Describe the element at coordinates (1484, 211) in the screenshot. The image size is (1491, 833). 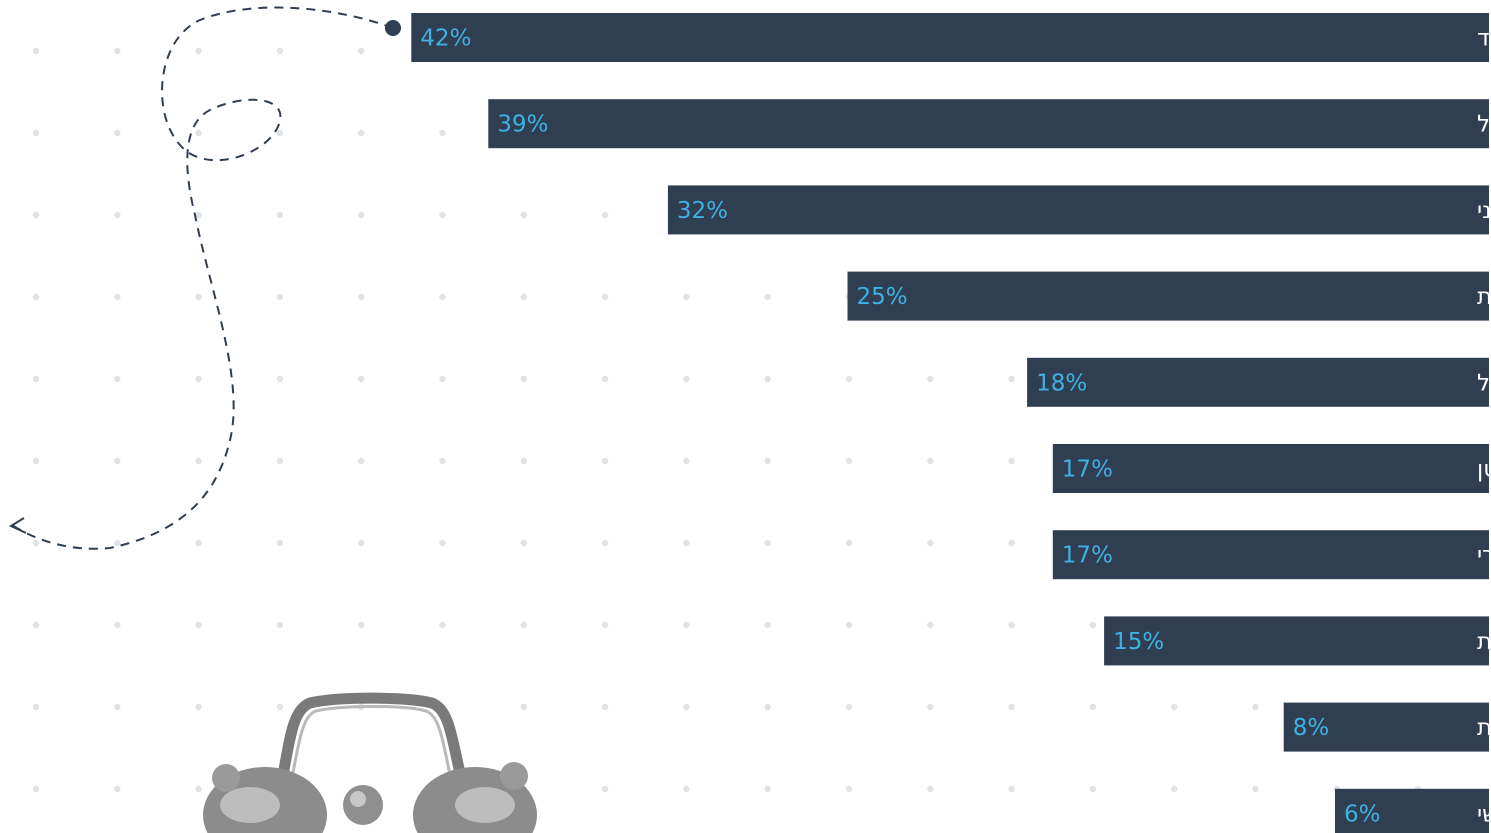
I see `category-label: משרד בינוני` at that location.